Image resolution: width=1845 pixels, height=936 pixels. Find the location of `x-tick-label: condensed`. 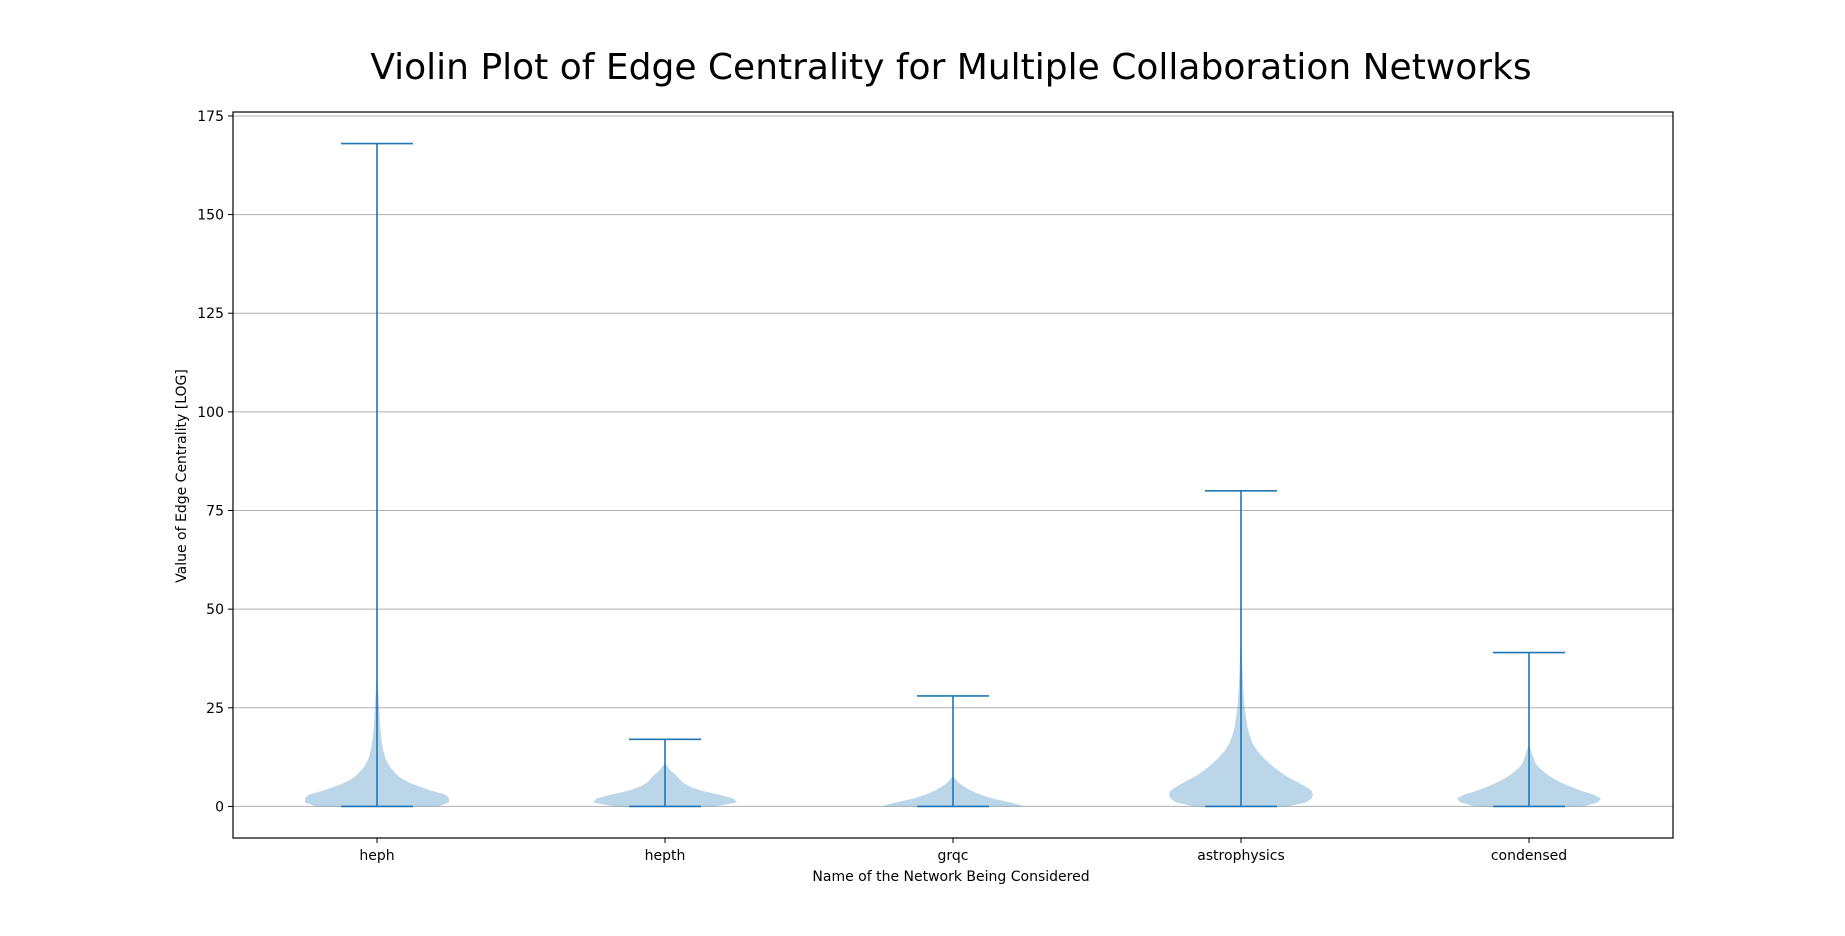

x-tick-label: condensed is located at coordinates (1529, 856).